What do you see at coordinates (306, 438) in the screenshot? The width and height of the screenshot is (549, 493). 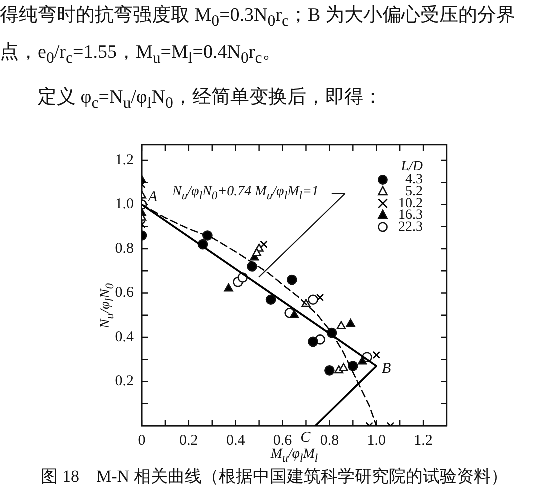 I see `annotation: C` at bounding box center [306, 438].